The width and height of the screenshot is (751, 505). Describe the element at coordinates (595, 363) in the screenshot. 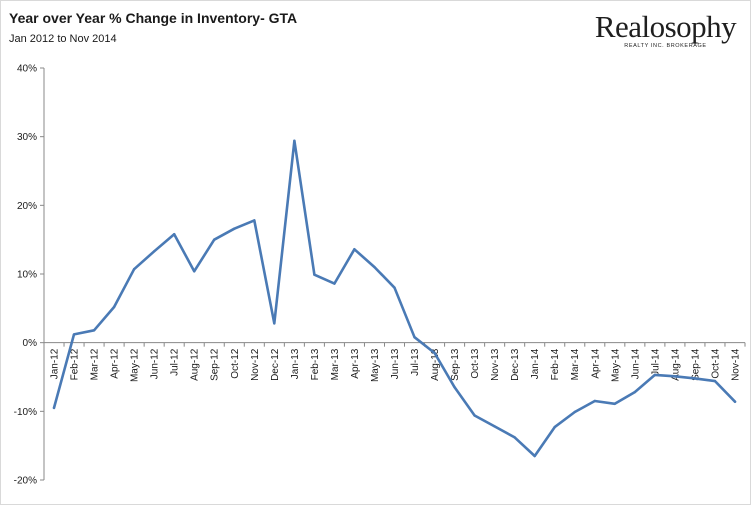

I see `x-tick-label: Apr-14` at that location.